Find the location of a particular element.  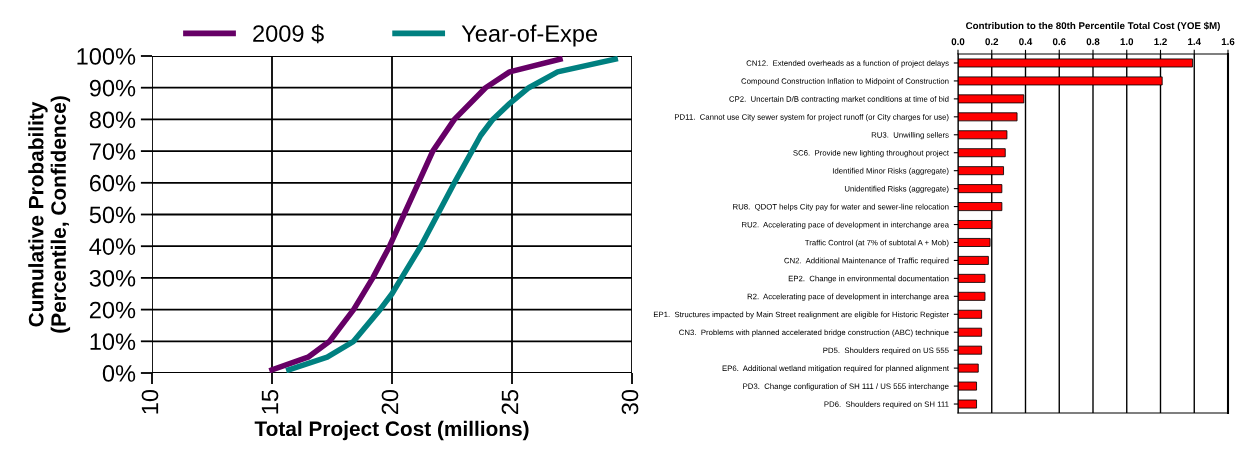

legend-label: 2009 $ is located at coordinates (288, 34).